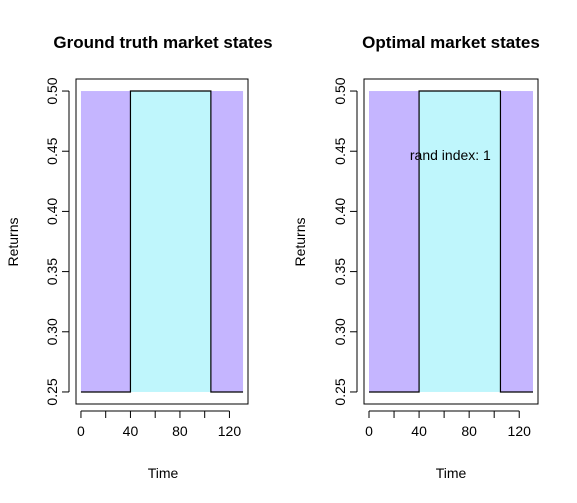 The image size is (577, 503). What do you see at coordinates (451, 42) in the screenshot?
I see `chart-title: Optimal market states` at bounding box center [451, 42].